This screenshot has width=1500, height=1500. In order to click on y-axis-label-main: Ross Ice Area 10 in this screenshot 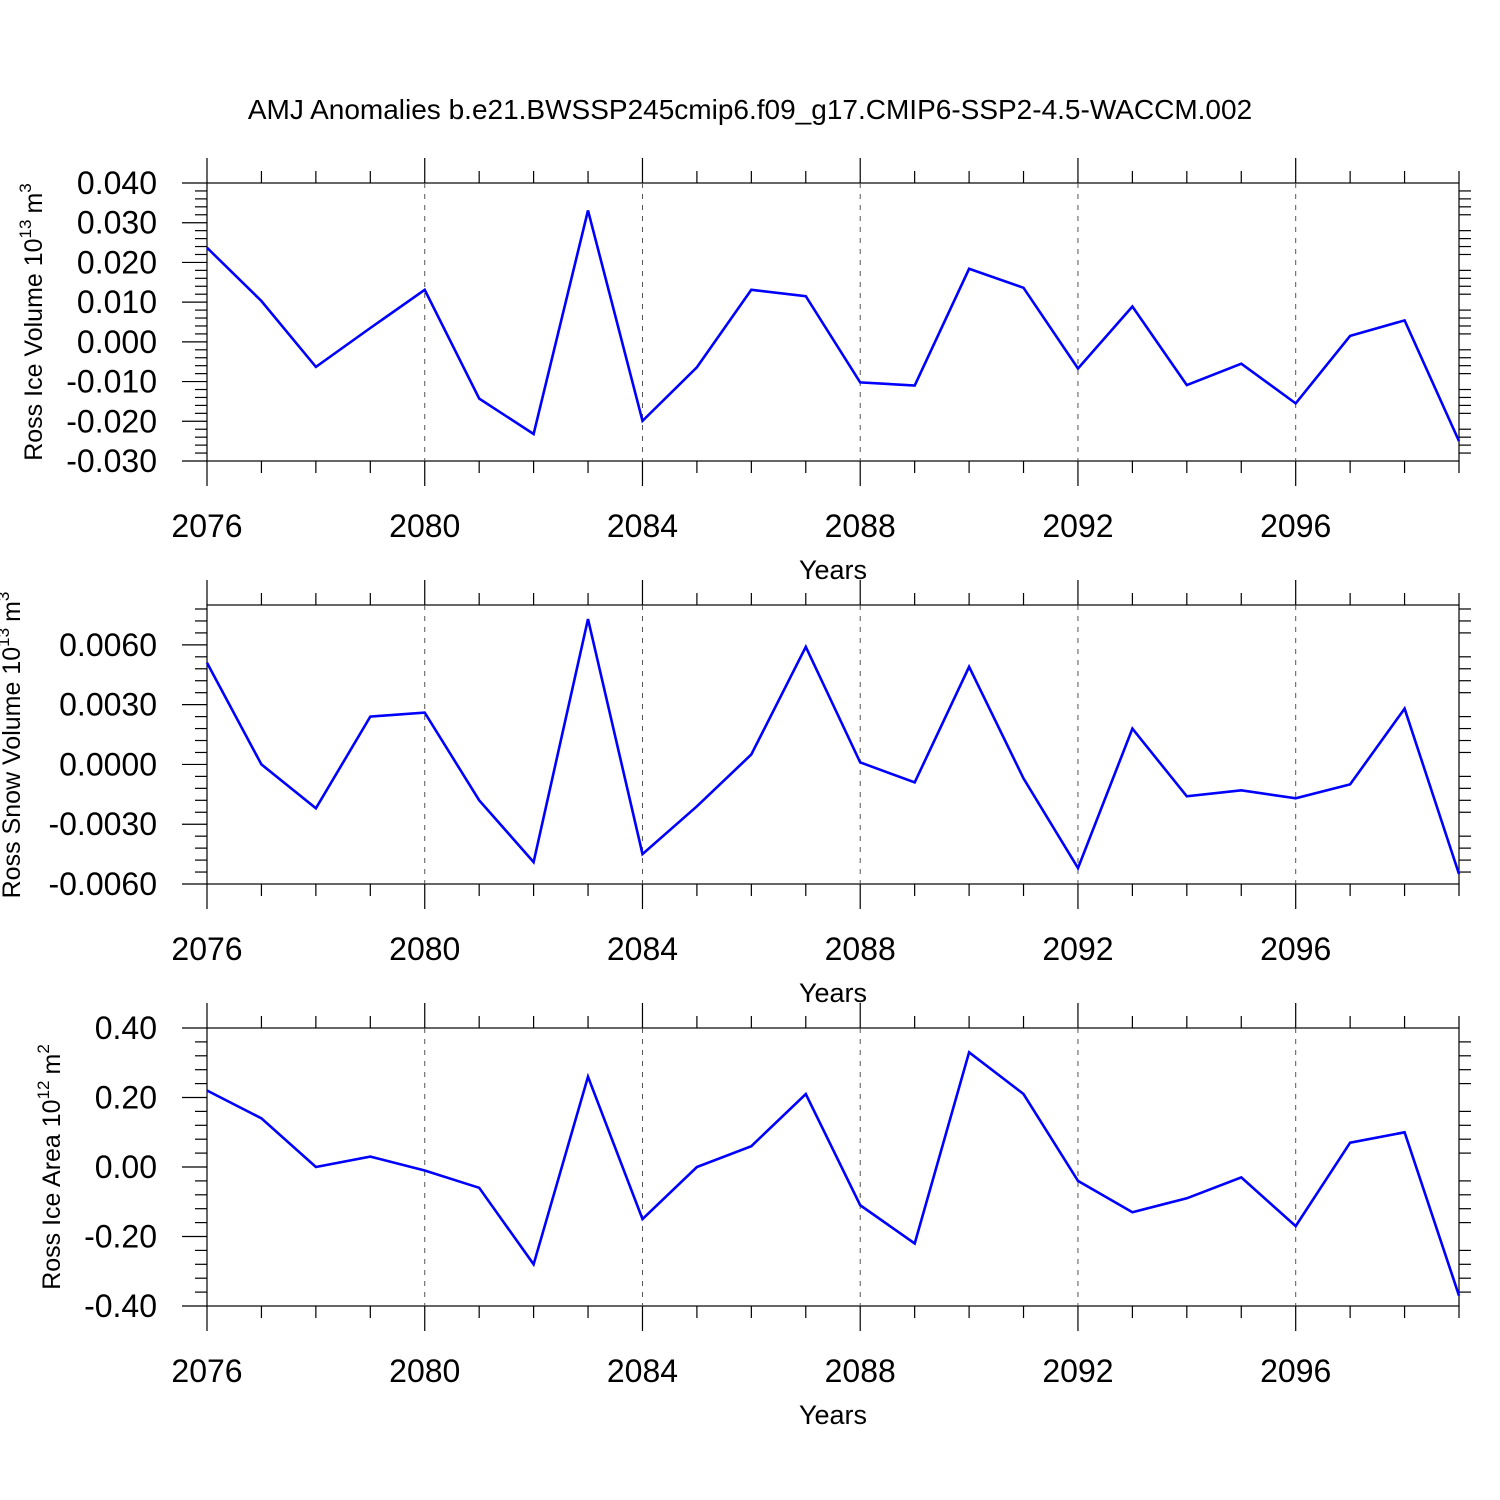, I will do `click(52, 1194)`.